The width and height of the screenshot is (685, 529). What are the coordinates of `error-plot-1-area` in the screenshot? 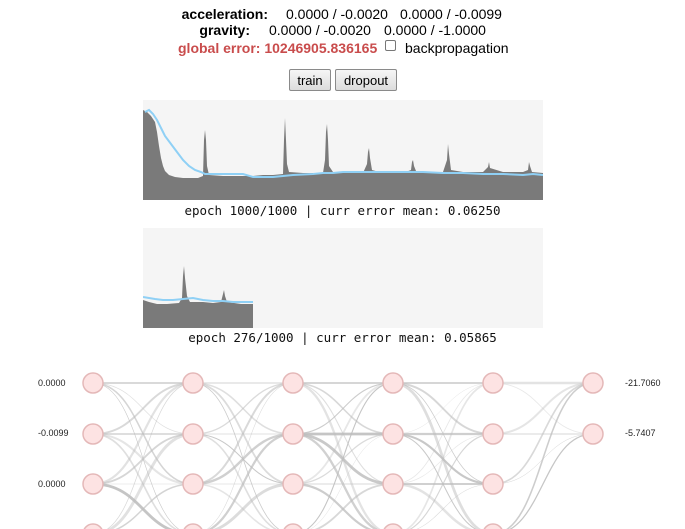 It's located at (343, 155).